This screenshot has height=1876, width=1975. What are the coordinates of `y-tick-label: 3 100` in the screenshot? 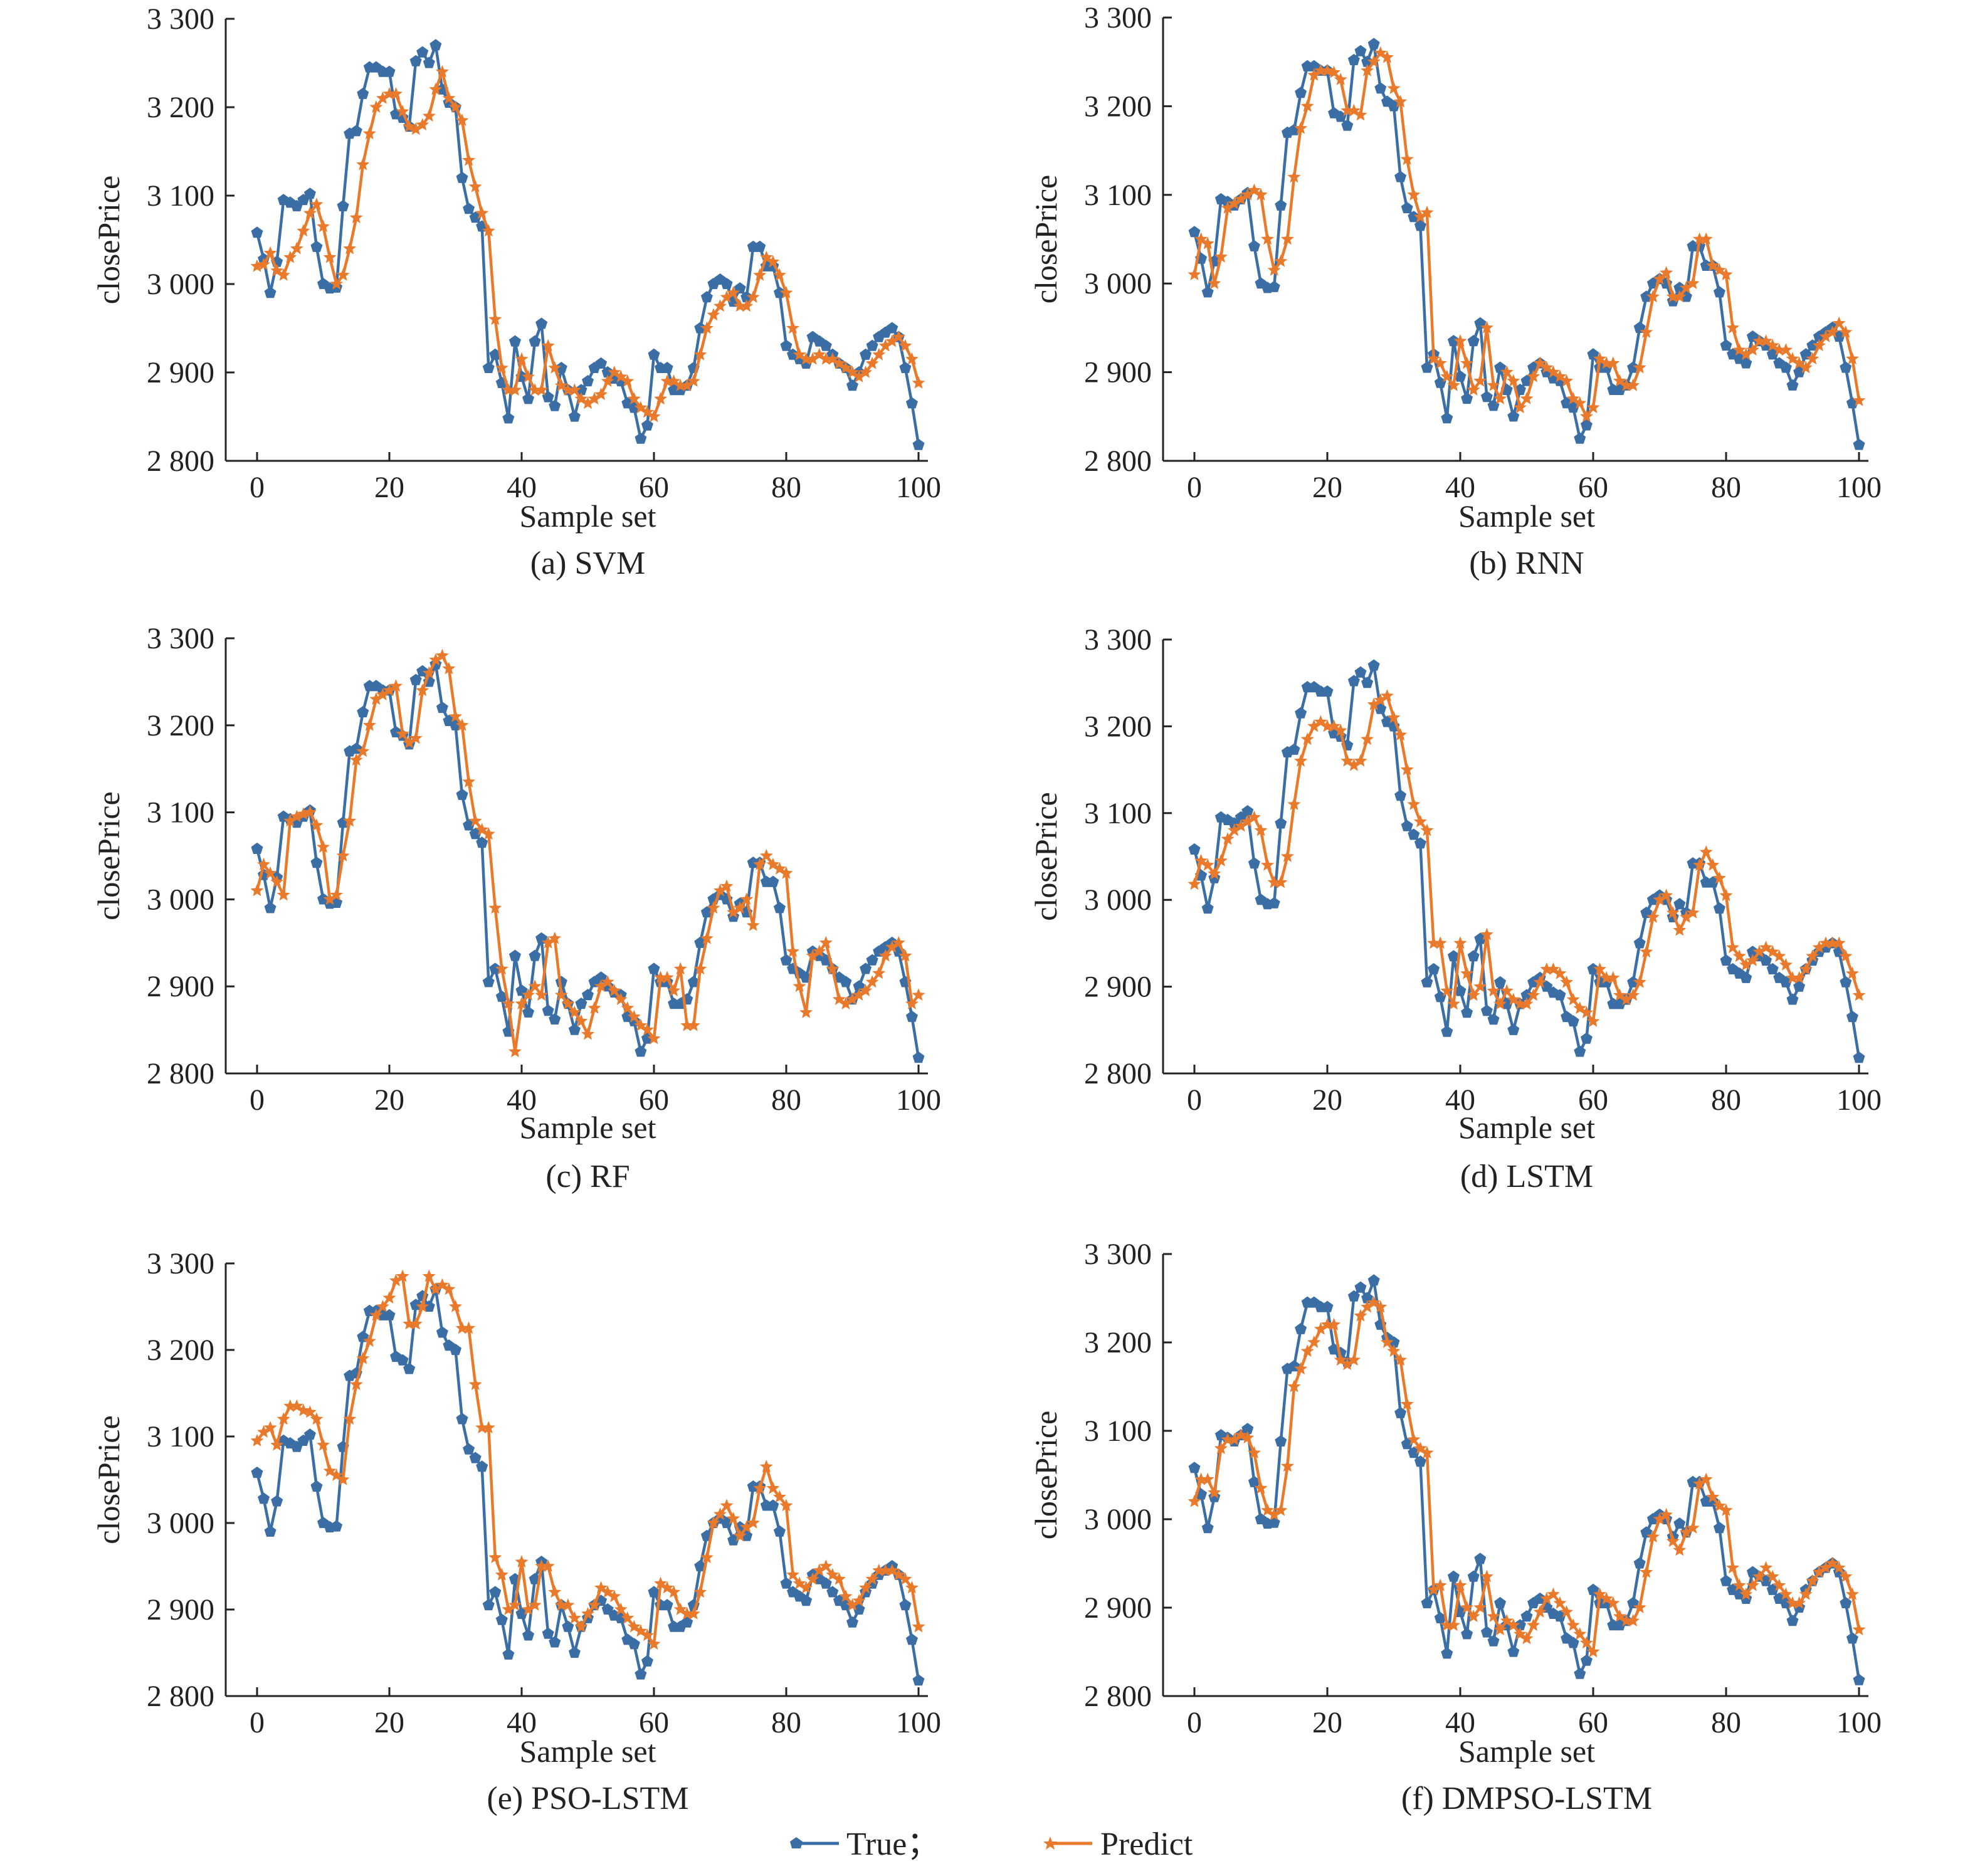 It's located at (1118, 813).